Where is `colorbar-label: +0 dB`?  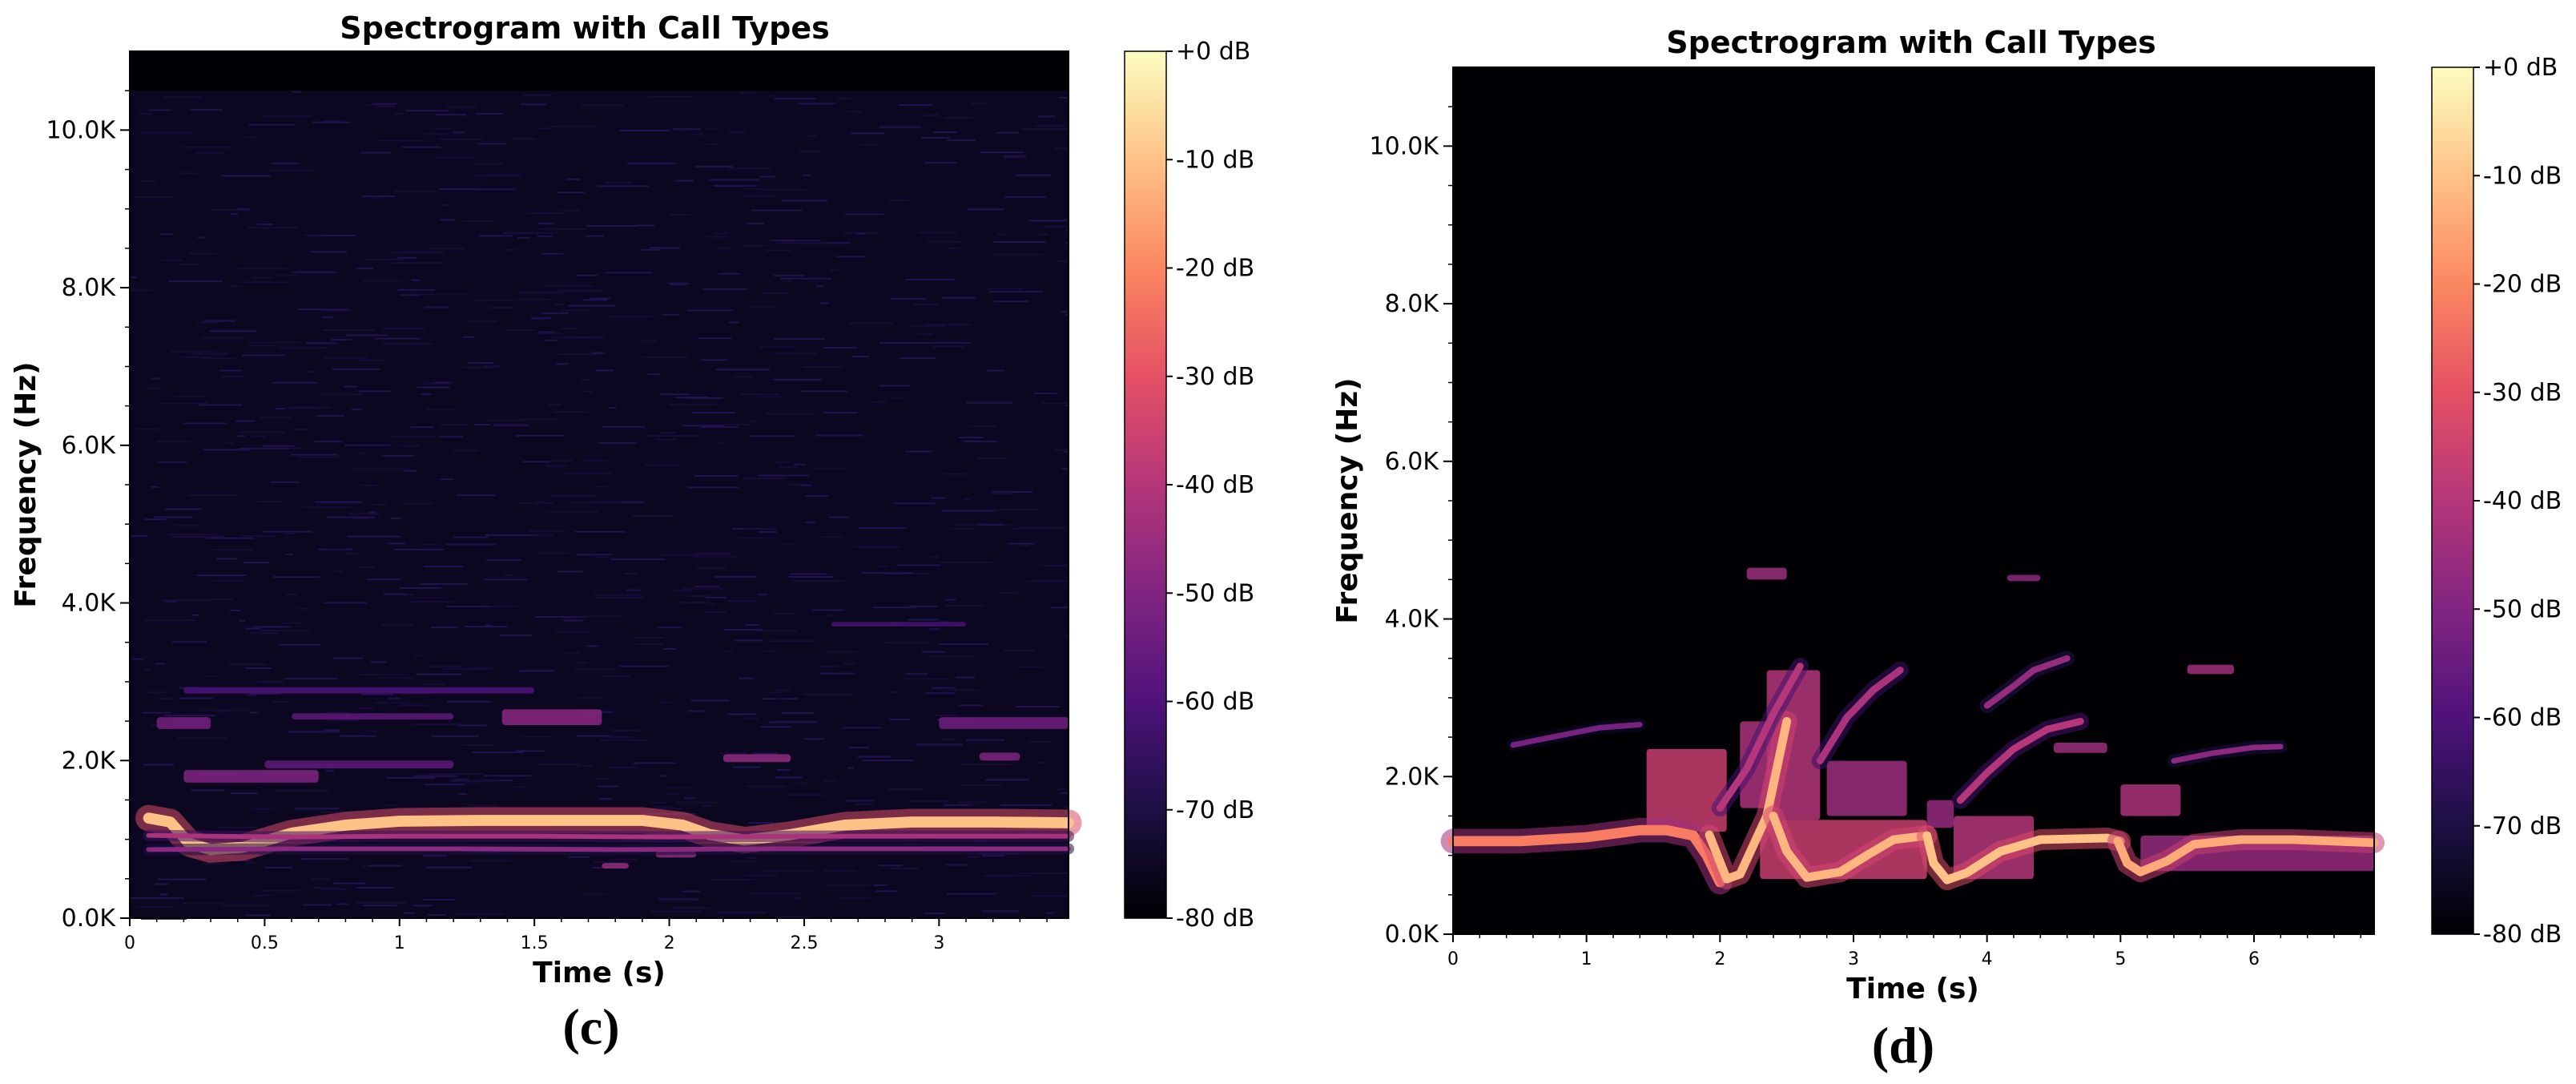
colorbar-label: +0 dB is located at coordinates (1213, 52).